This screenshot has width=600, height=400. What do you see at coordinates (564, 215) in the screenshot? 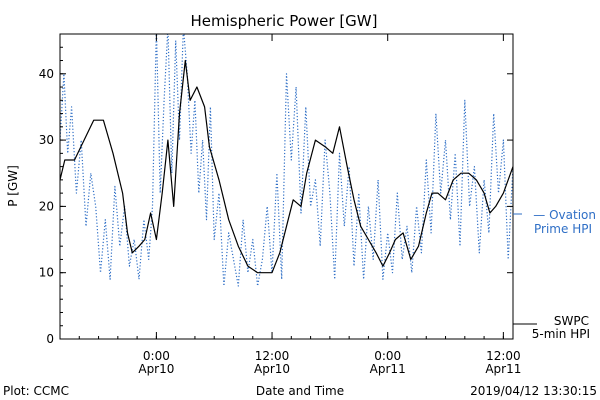
I see `legend-ovation-label: — Ovation` at bounding box center [564, 215].